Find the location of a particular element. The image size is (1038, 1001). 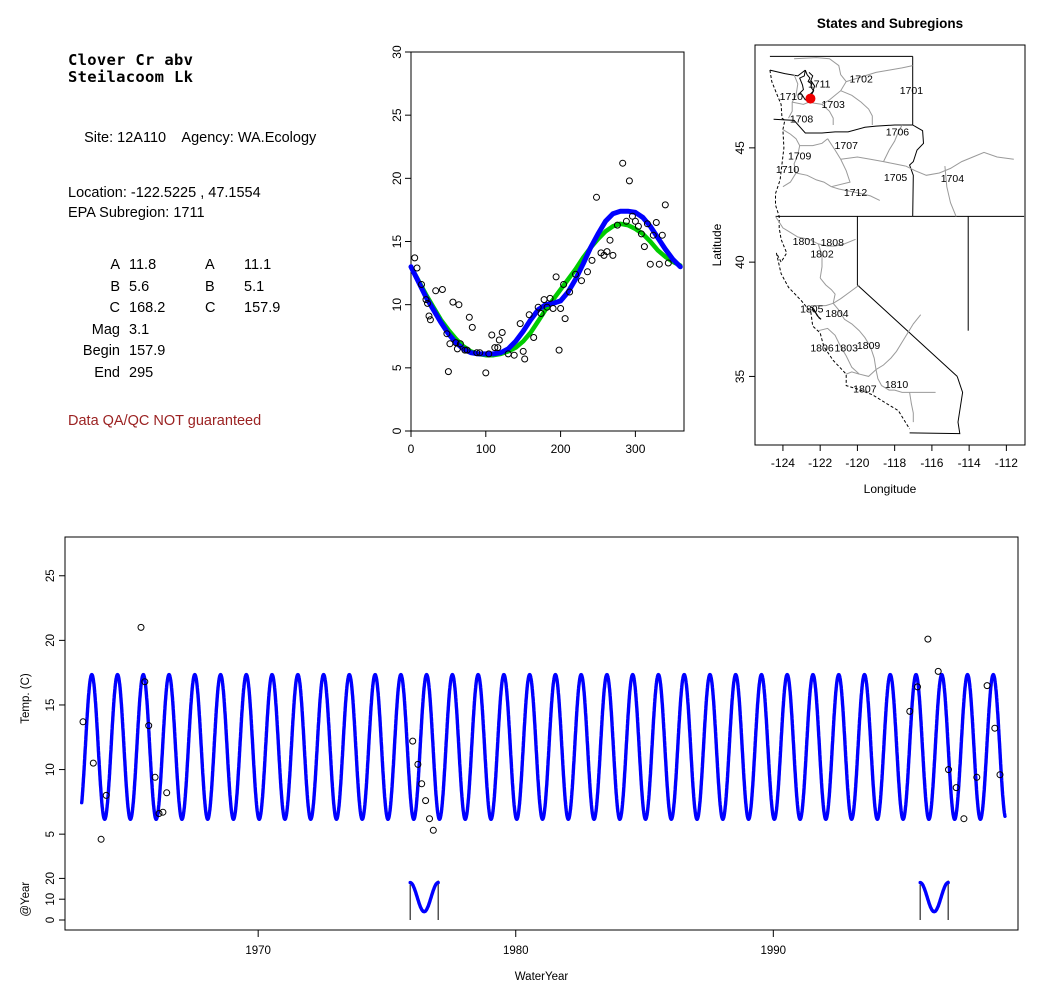

table-row: A 11.8 A 11.1 is located at coordinates (194, 266).